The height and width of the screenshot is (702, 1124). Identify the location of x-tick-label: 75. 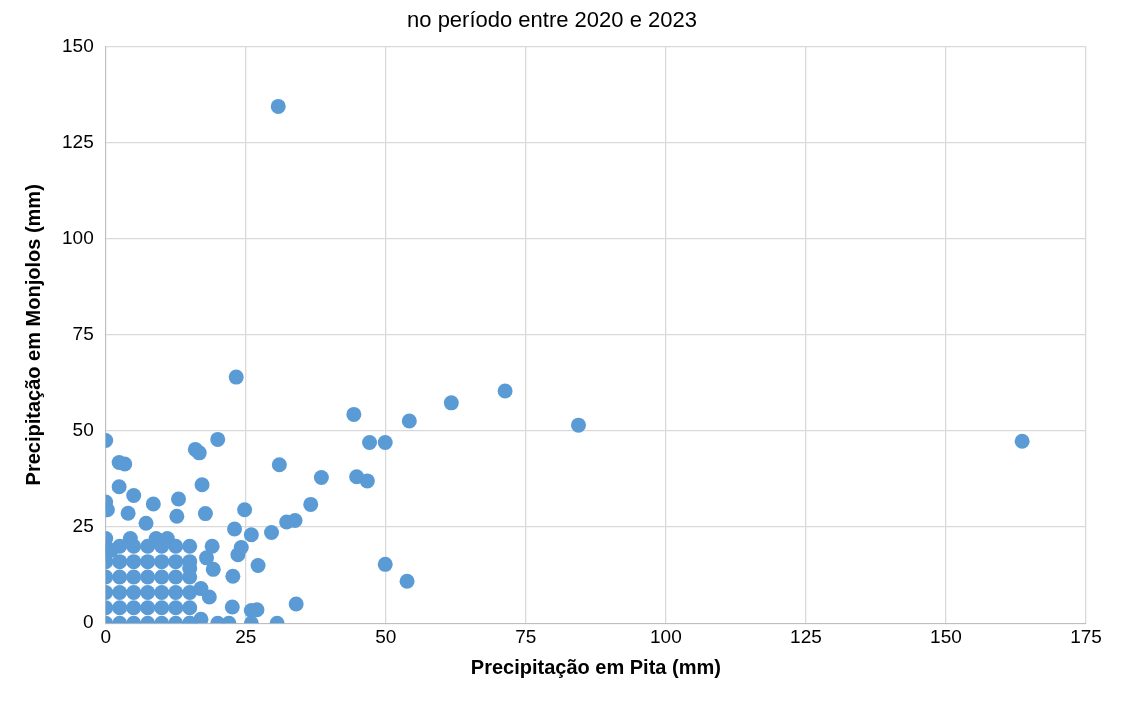
(526, 636).